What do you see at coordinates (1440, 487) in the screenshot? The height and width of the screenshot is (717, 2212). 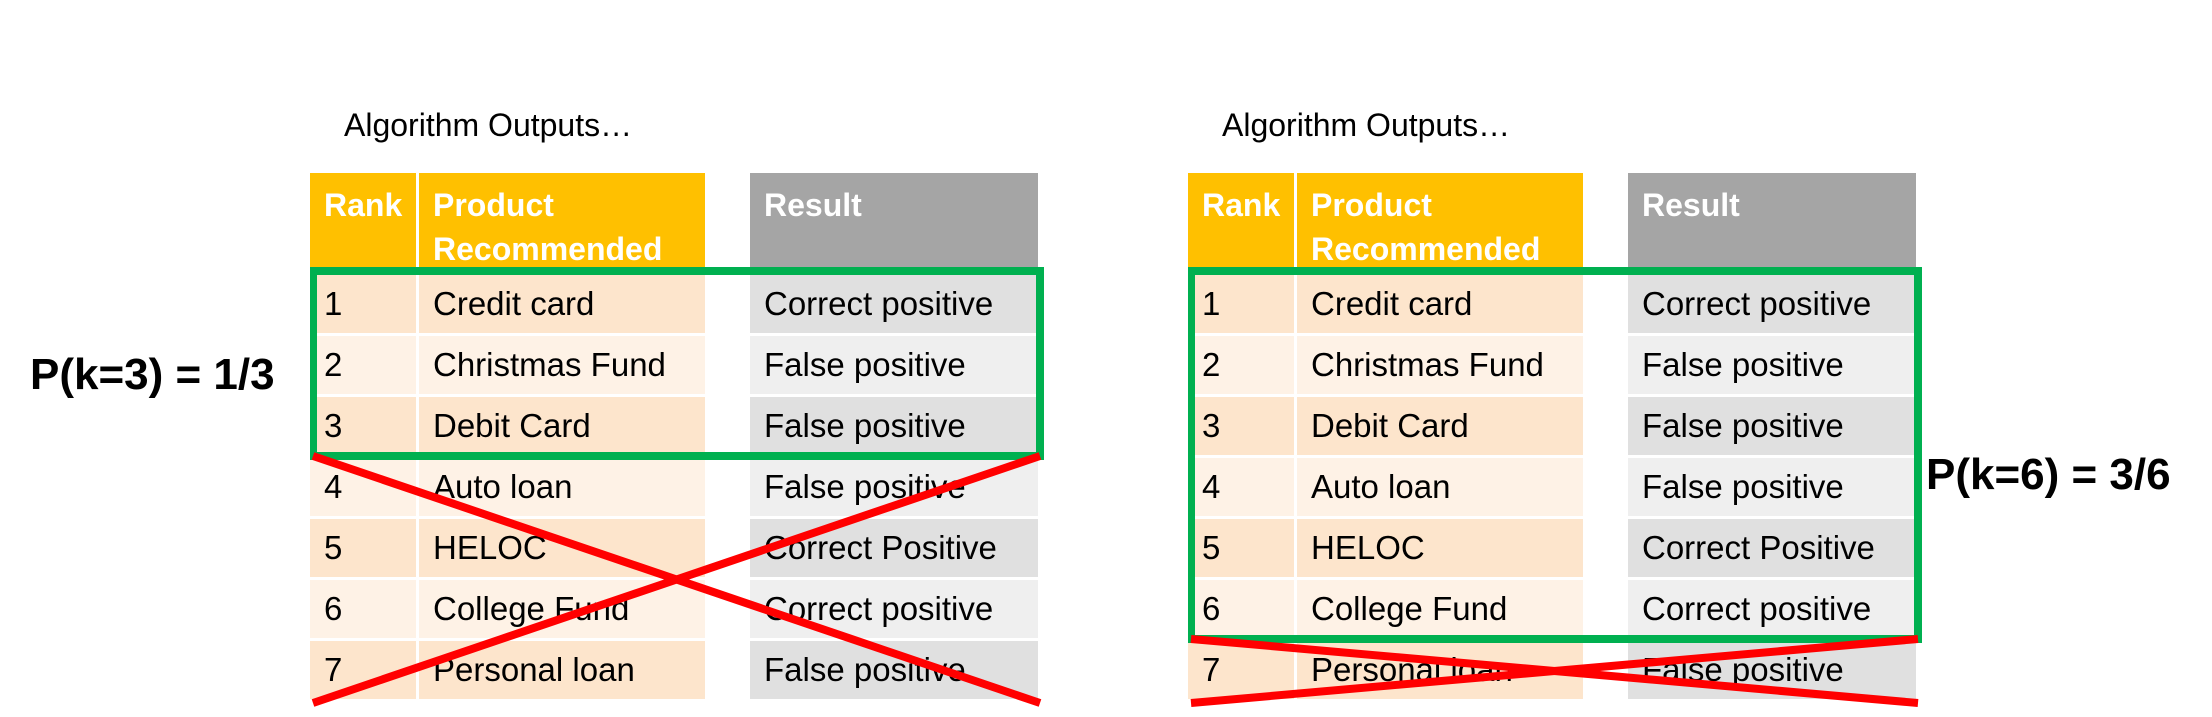 I see `product-cell: Auto loan` at bounding box center [1440, 487].